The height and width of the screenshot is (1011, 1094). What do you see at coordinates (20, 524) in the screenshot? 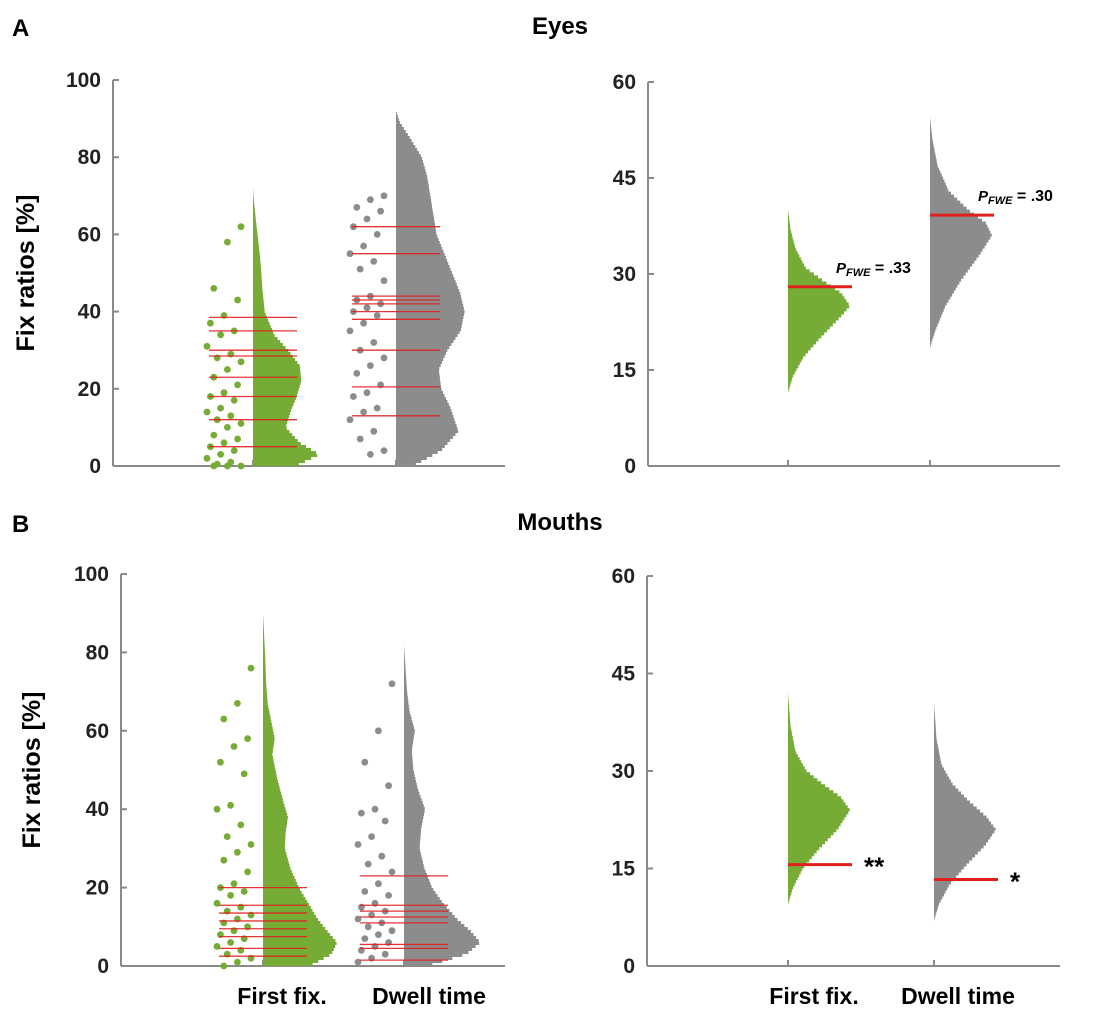
I see `panel-letter-b: B` at bounding box center [20, 524].